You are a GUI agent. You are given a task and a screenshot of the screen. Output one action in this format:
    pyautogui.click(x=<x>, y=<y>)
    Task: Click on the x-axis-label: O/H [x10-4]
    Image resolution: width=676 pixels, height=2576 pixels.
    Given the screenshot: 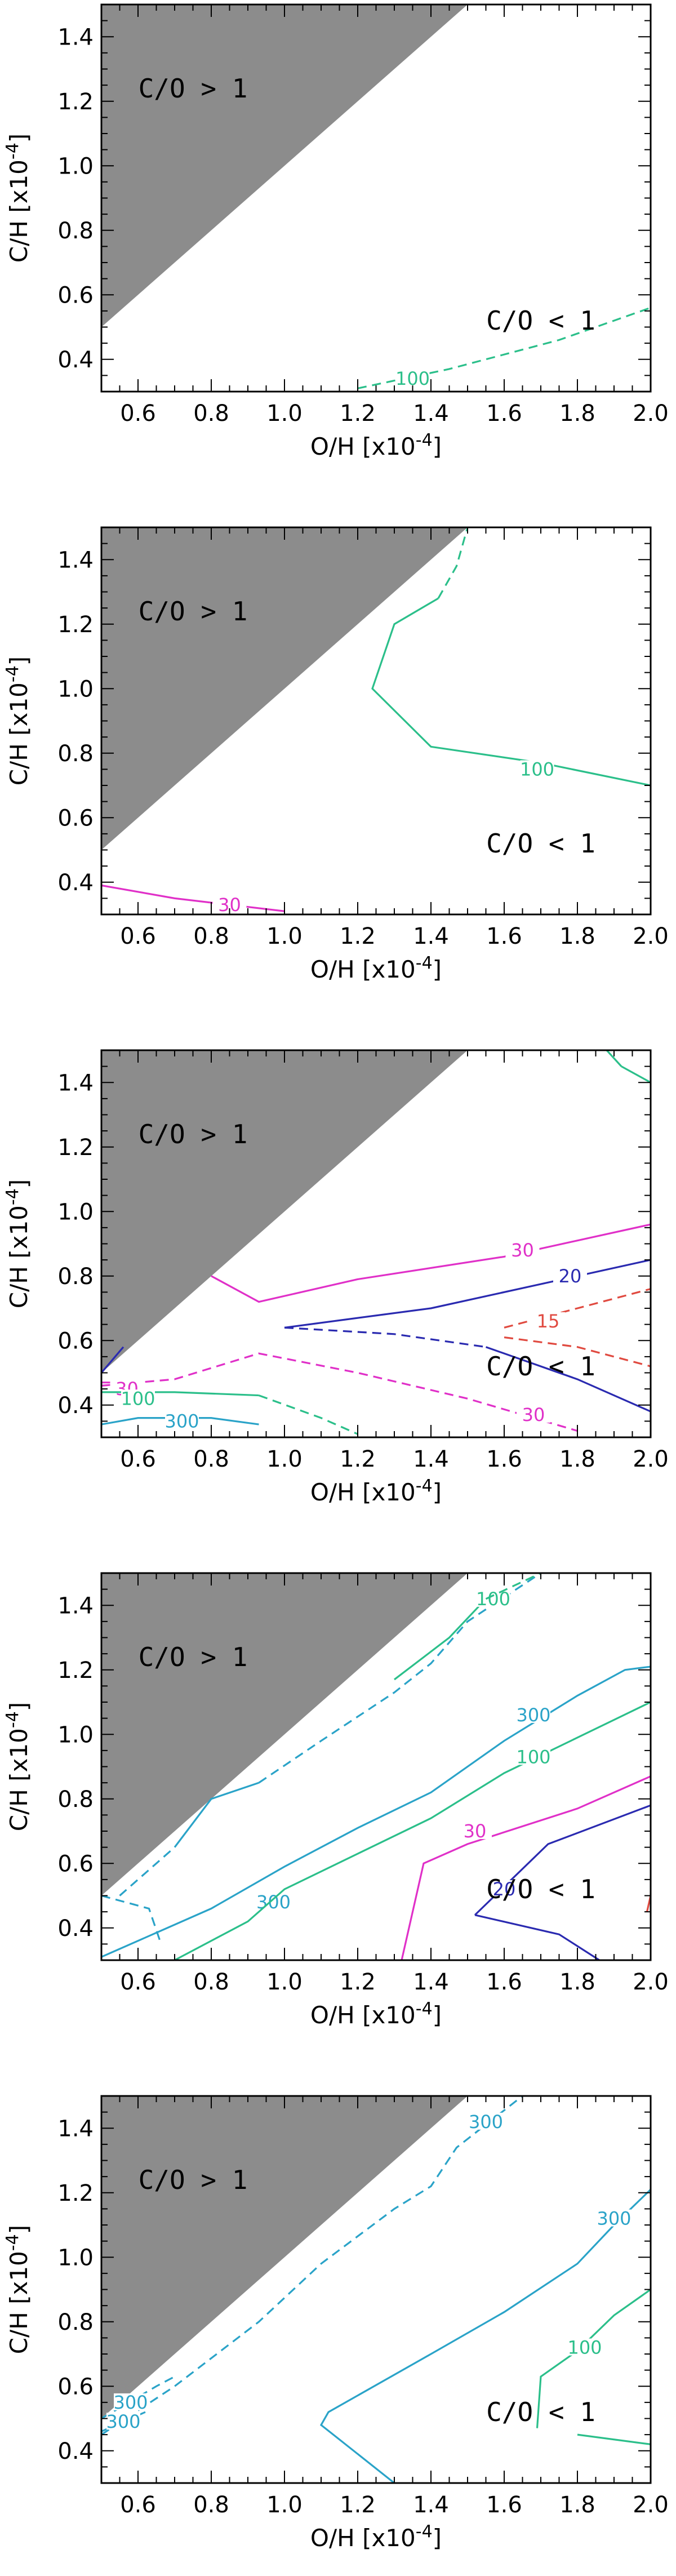 What is the action you would take?
    pyautogui.click(x=376, y=445)
    